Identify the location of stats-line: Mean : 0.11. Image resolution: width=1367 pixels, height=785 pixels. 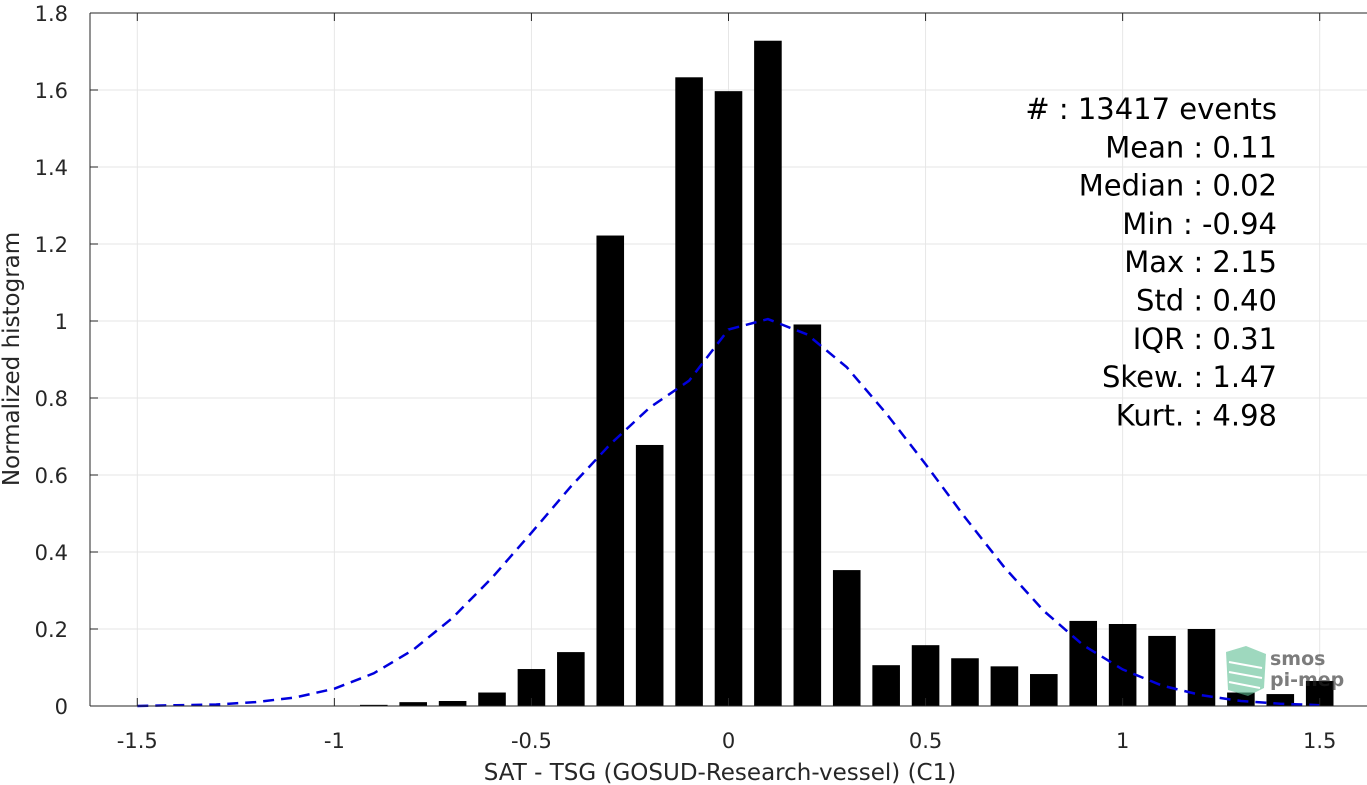
(1191, 147).